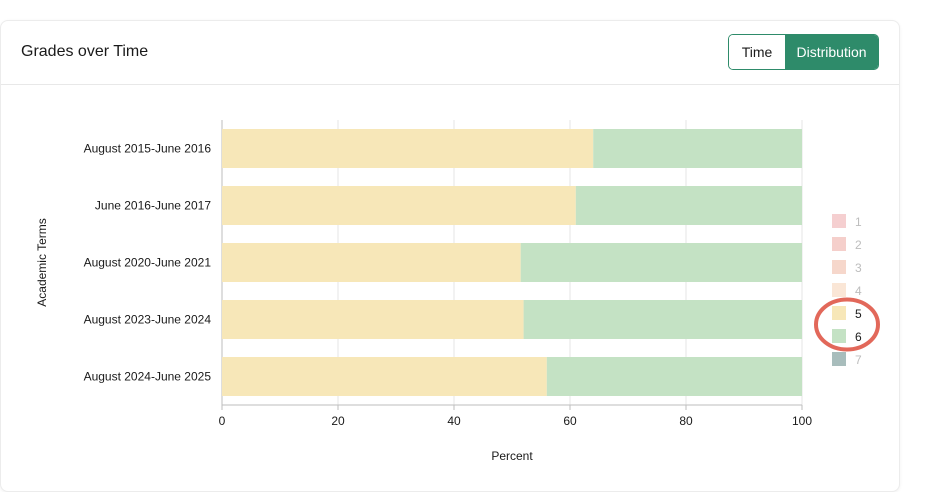  What do you see at coordinates (802, 421) in the screenshot?
I see `x-tick-label-5: 100` at bounding box center [802, 421].